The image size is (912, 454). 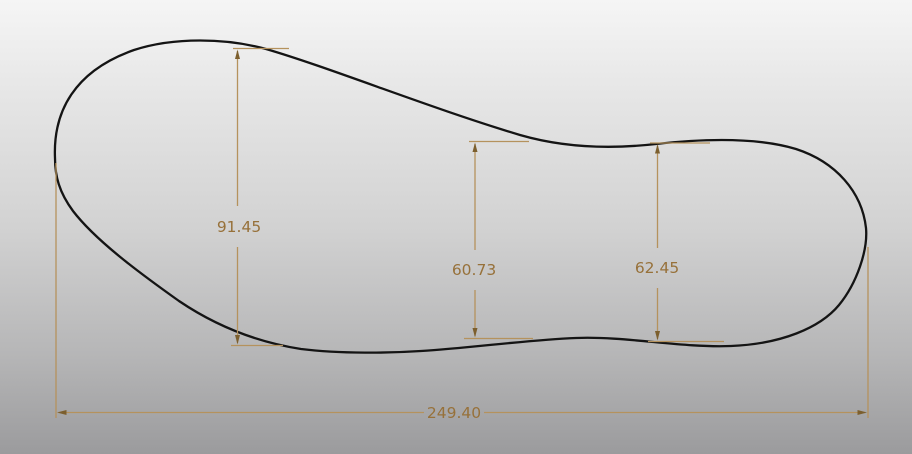 What do you see at coordinates (862, 412) in the screenshot?
I see `arrowhead-right` at bounding box center [862, 412].